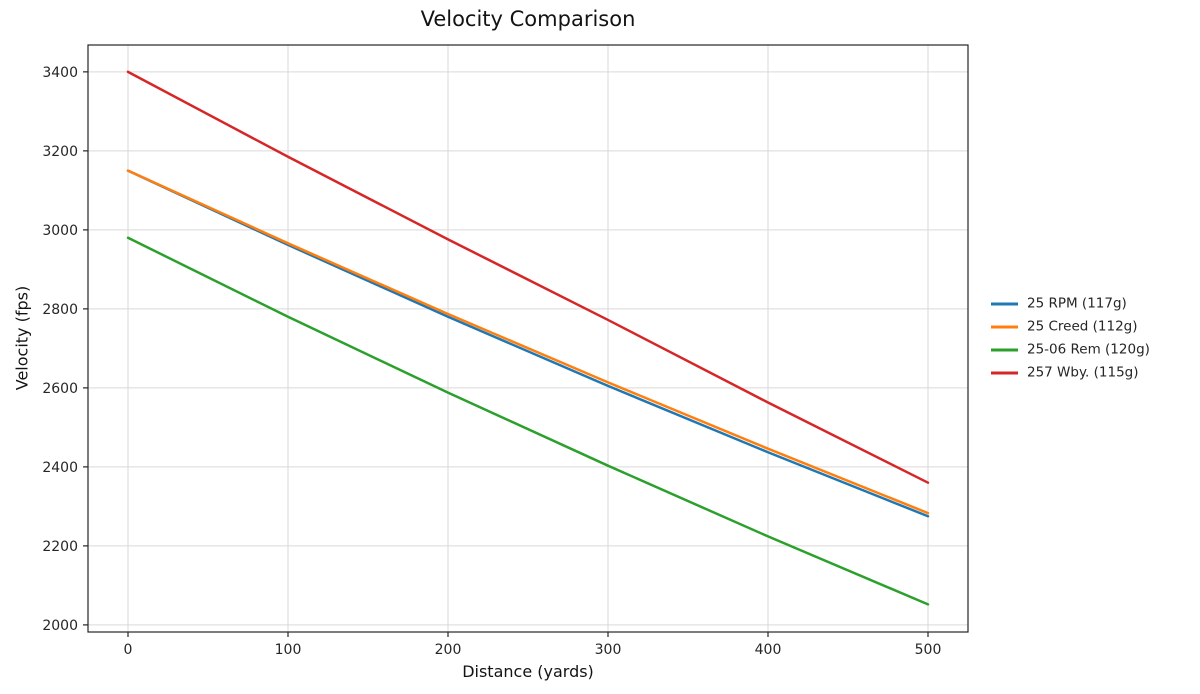  What do you see at coordinates (288, 650) in the screenshot?
I see `x-tick-label: 100` at bounding box center [288, 650].